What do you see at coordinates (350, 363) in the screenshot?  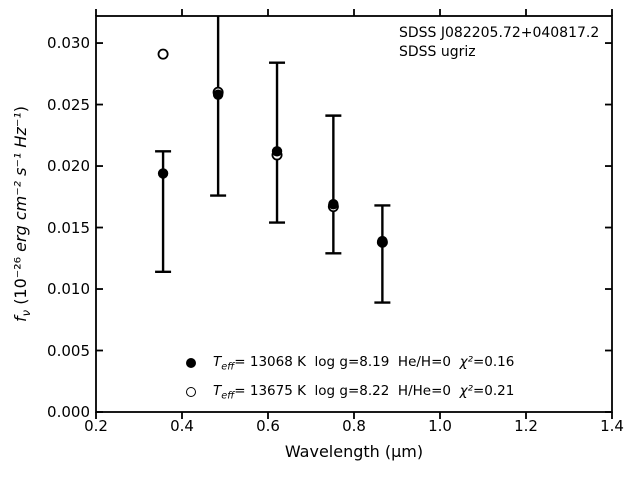 I see `legend-row-observed: Teff= 13068 K log g=8.19 He/H=0 χ²=0.16` at bounding box center [350, 363].